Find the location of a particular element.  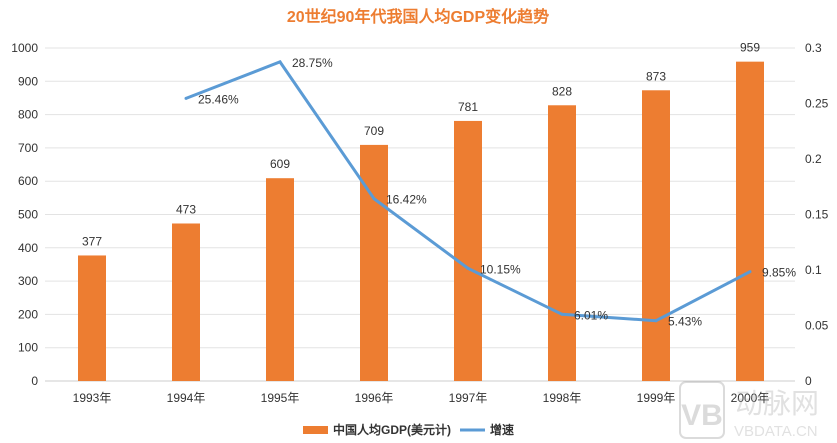

bar-label: 709 is located at coordinates (374, 131).